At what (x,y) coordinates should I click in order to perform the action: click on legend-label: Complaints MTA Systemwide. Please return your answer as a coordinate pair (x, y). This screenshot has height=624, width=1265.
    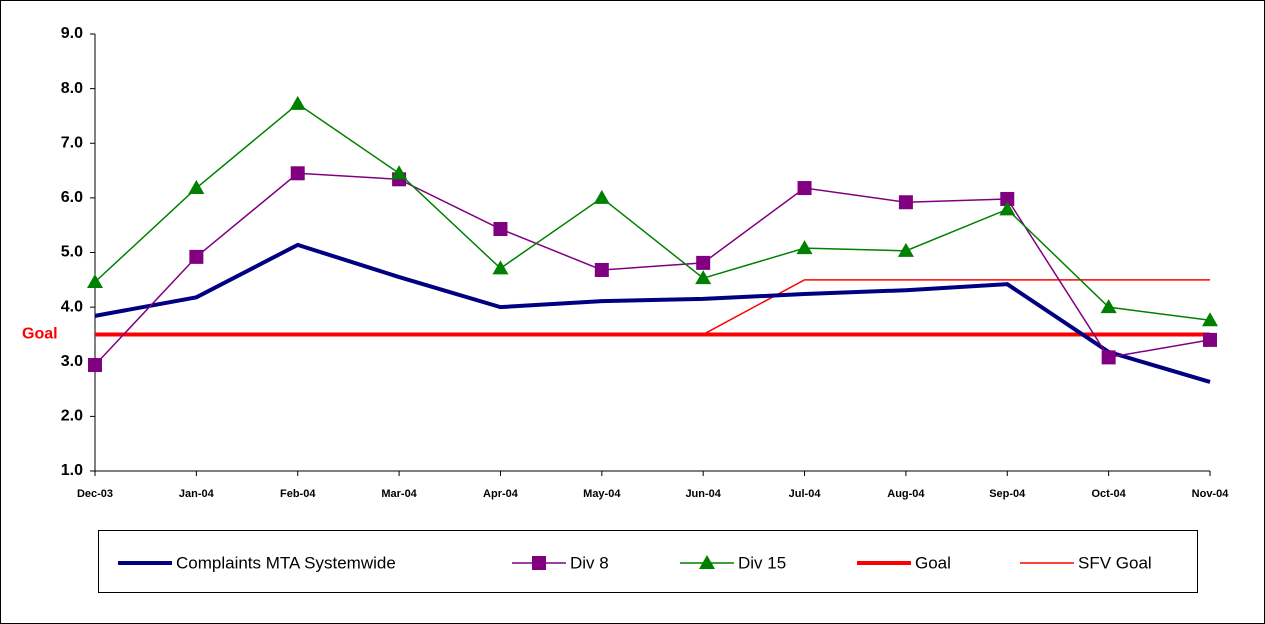
    Looking at the image, I should click on (286, 562).